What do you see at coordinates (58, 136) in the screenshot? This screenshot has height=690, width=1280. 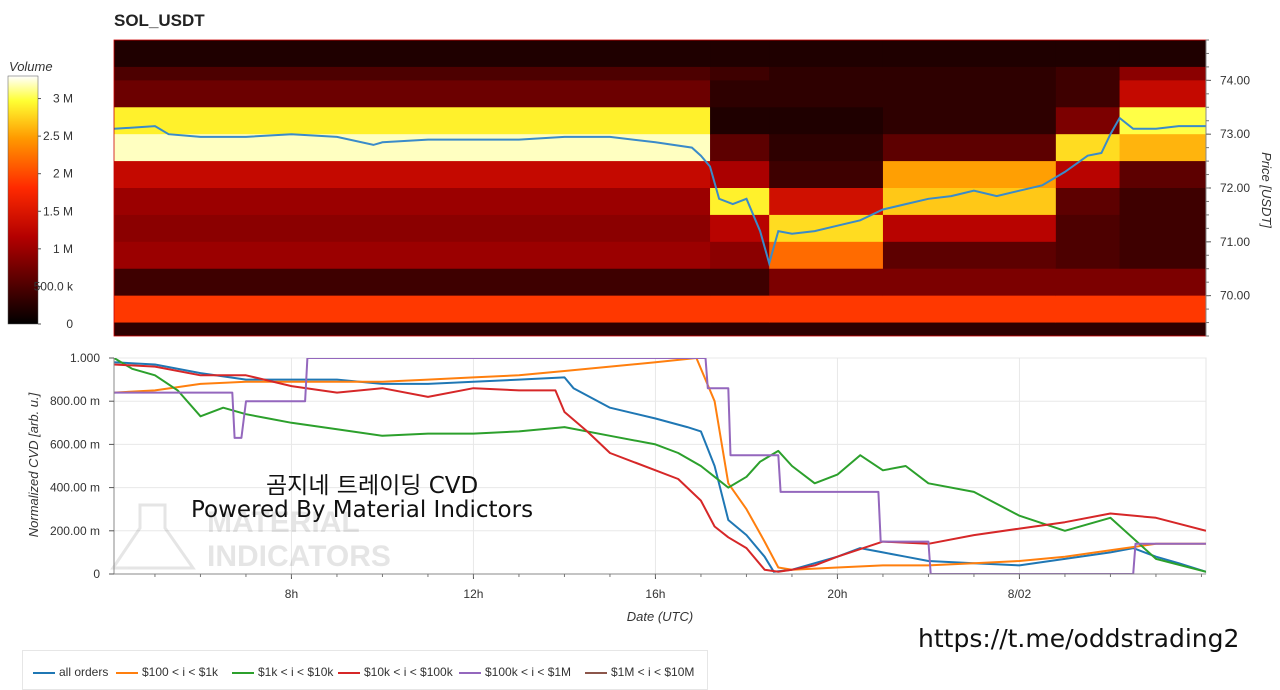 I see `colorbar-tick-label: 2.5 M` at bounding box center [58, 136].